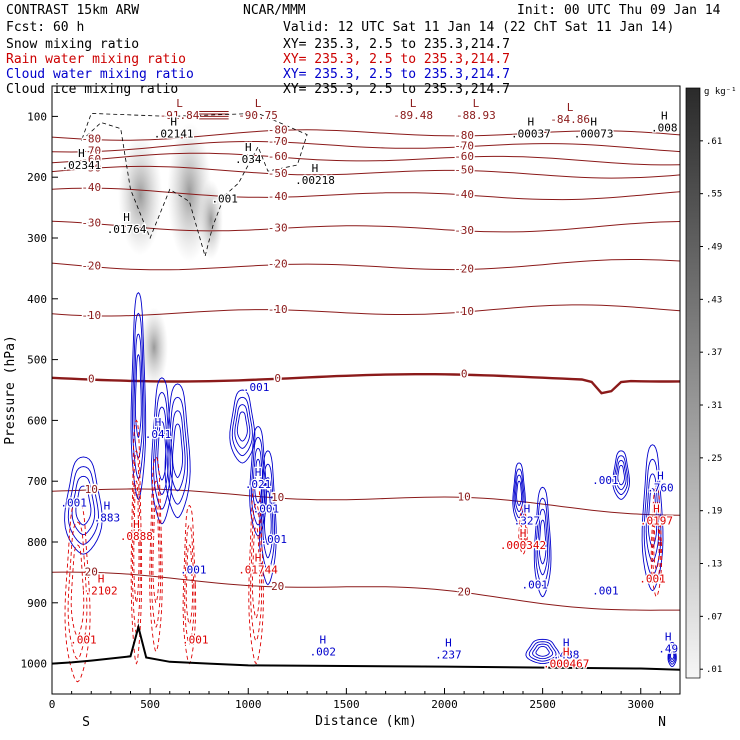 This screenshot has height=740, width=740. Describe the element at coordinates (34, 664) in the screenshot. I see `y-tick-label: 1000` at that location.